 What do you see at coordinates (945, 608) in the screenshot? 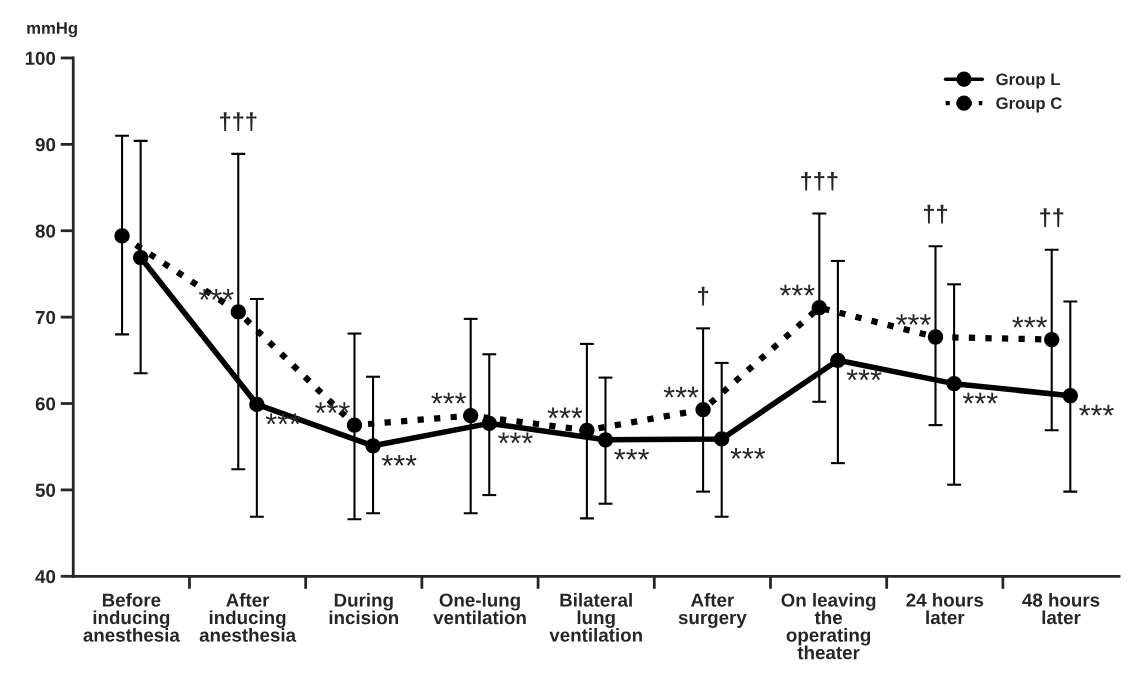
I see `x-tick-label: 24 hours later` at bounding box center [945, 608].